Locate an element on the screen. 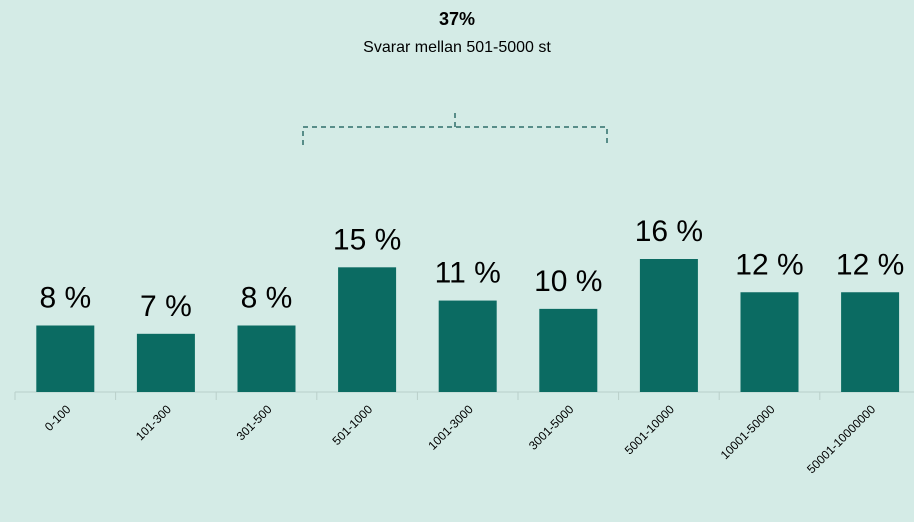  annotation-bracket is located at coordinates (455, 127).